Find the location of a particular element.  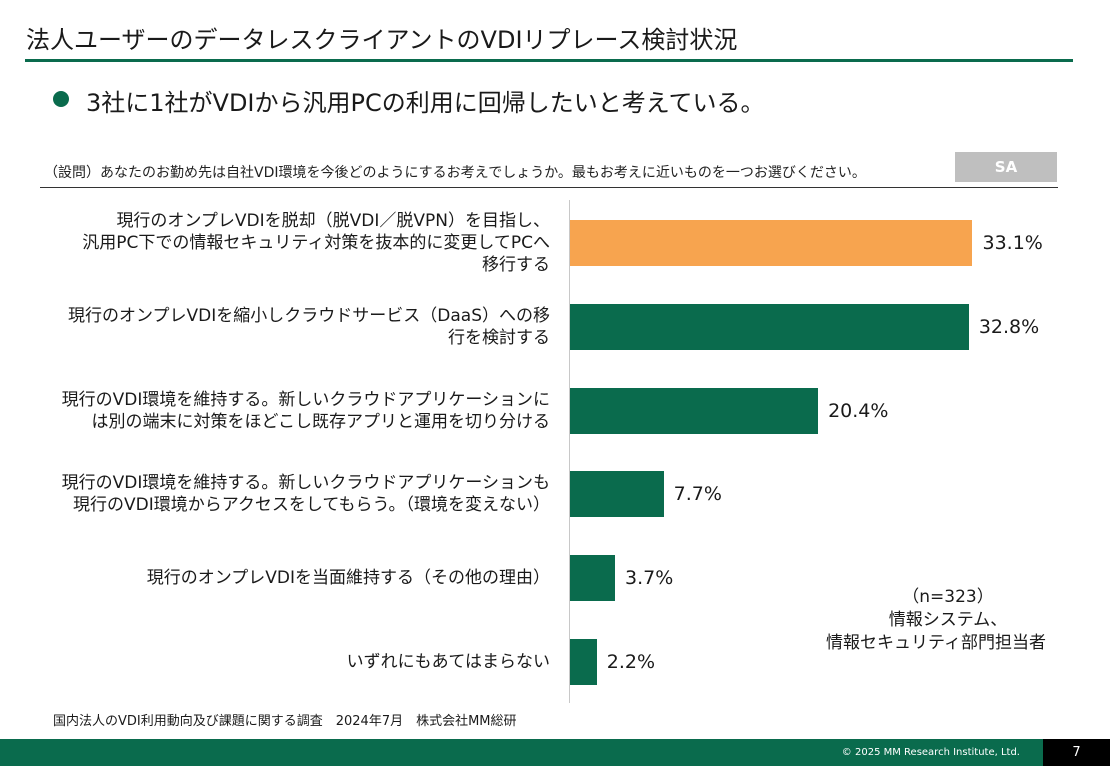

bullet-dot-icon is located at coordinates (61, 99).